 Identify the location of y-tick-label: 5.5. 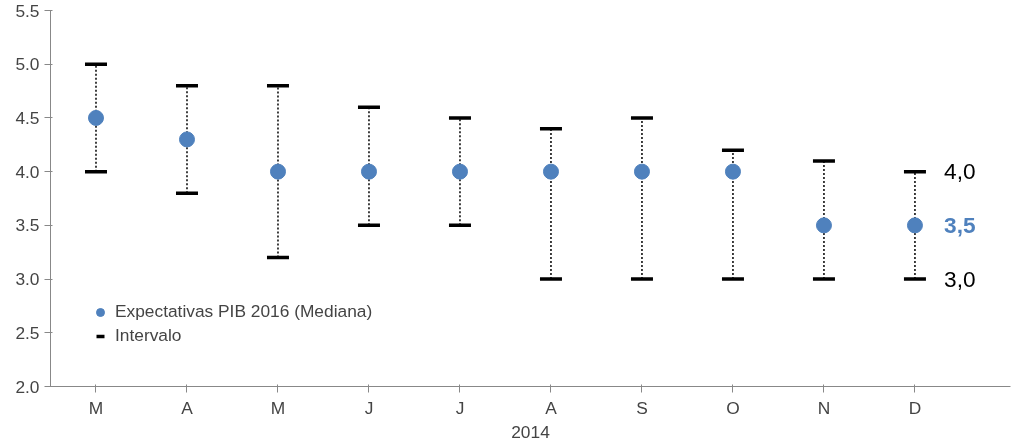
(27, 10).